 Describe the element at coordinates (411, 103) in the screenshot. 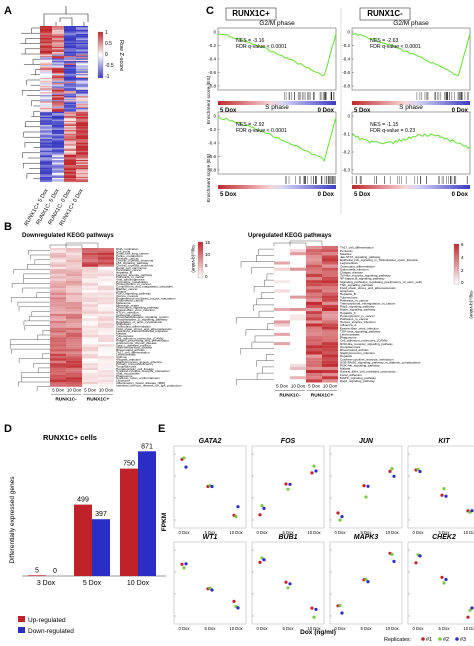

I see `gsea-rank-bar` at that location.